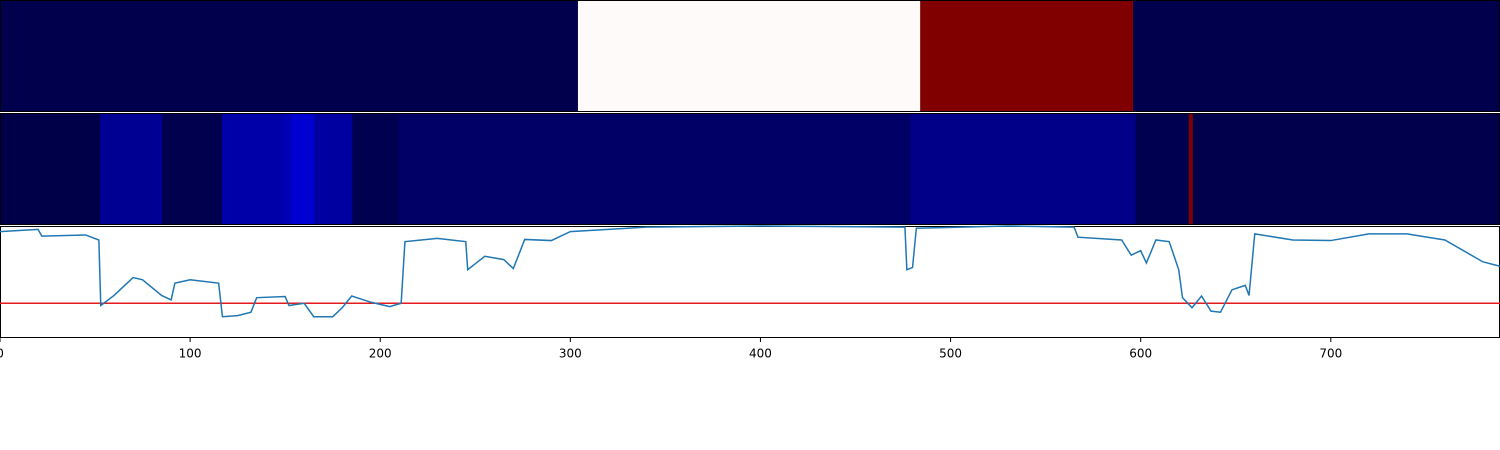  What do you see at coordinates (570, 354) in the screenshot?
I see `x-tick-label: 300` at bounding box center [570, 354].